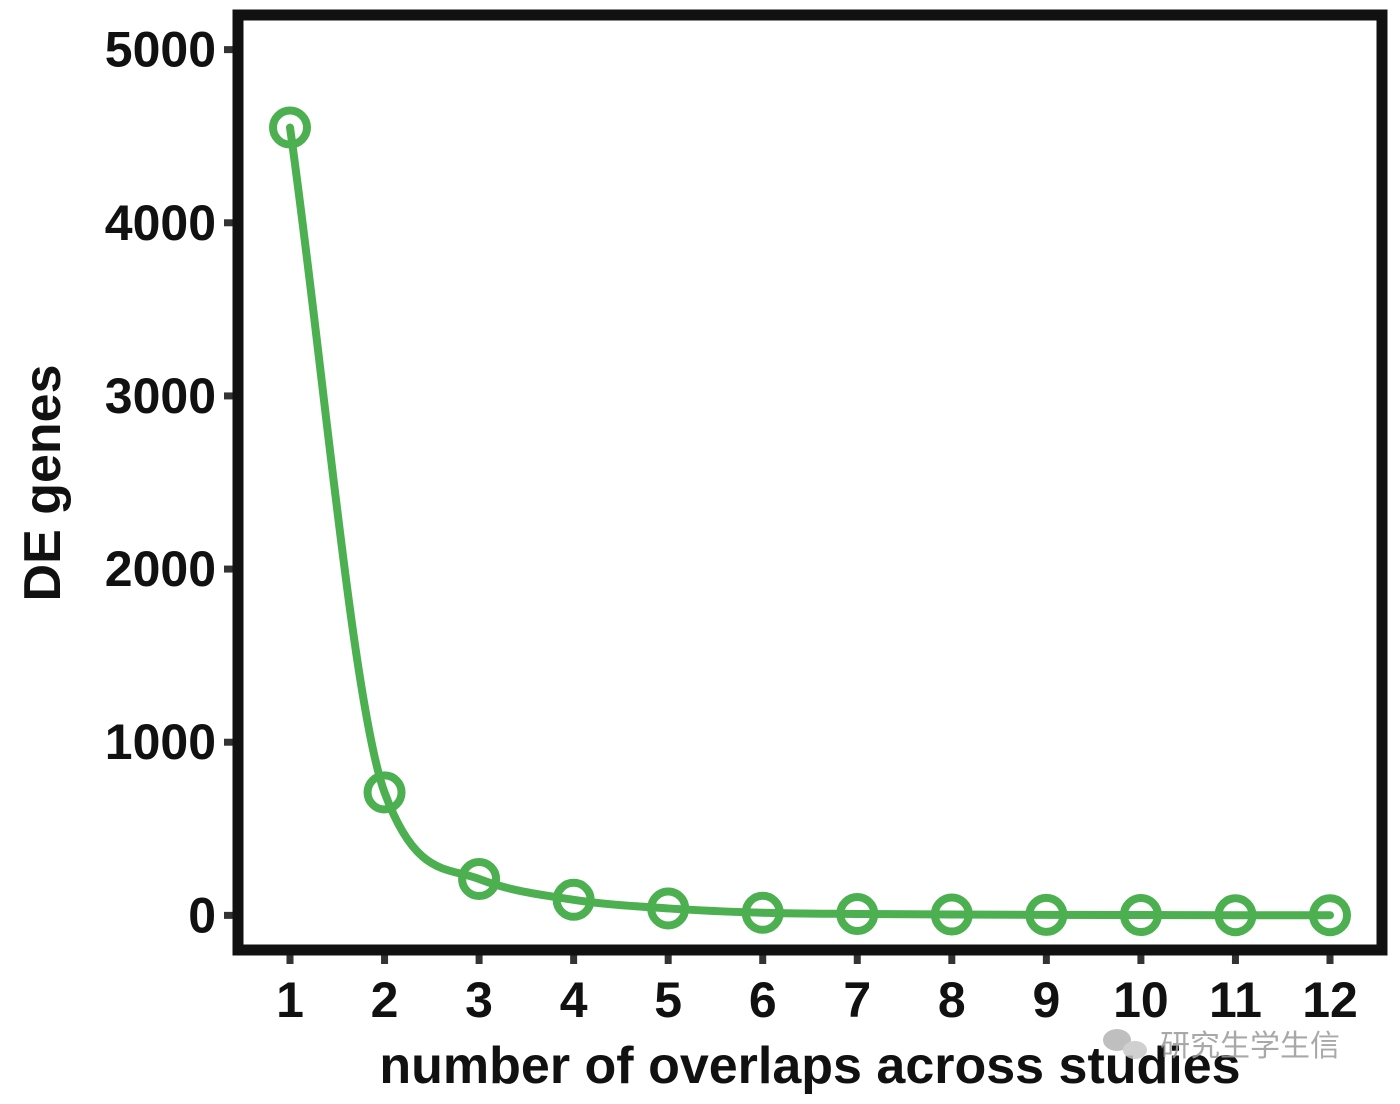 The image size is (1400, 1104). Describe the element at coordinates (160, 50) in the screenshot. I see `y-tick-label: 5000` at that location.